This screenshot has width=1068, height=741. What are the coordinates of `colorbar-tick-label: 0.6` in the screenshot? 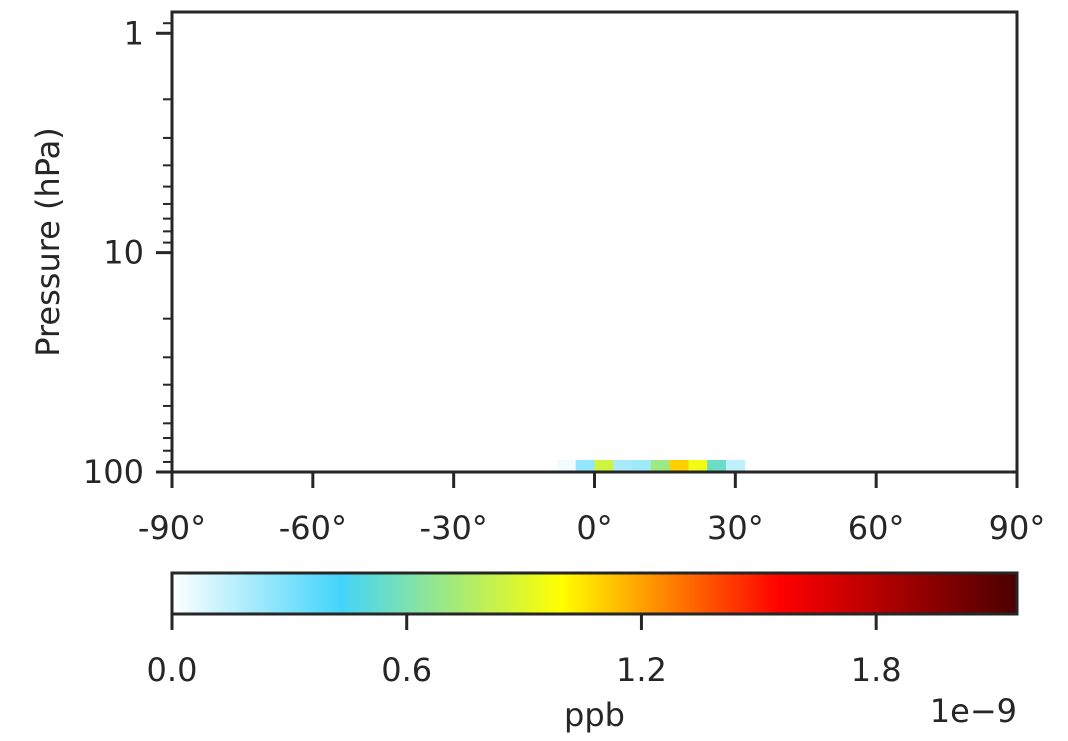 It's located at (406, 670).